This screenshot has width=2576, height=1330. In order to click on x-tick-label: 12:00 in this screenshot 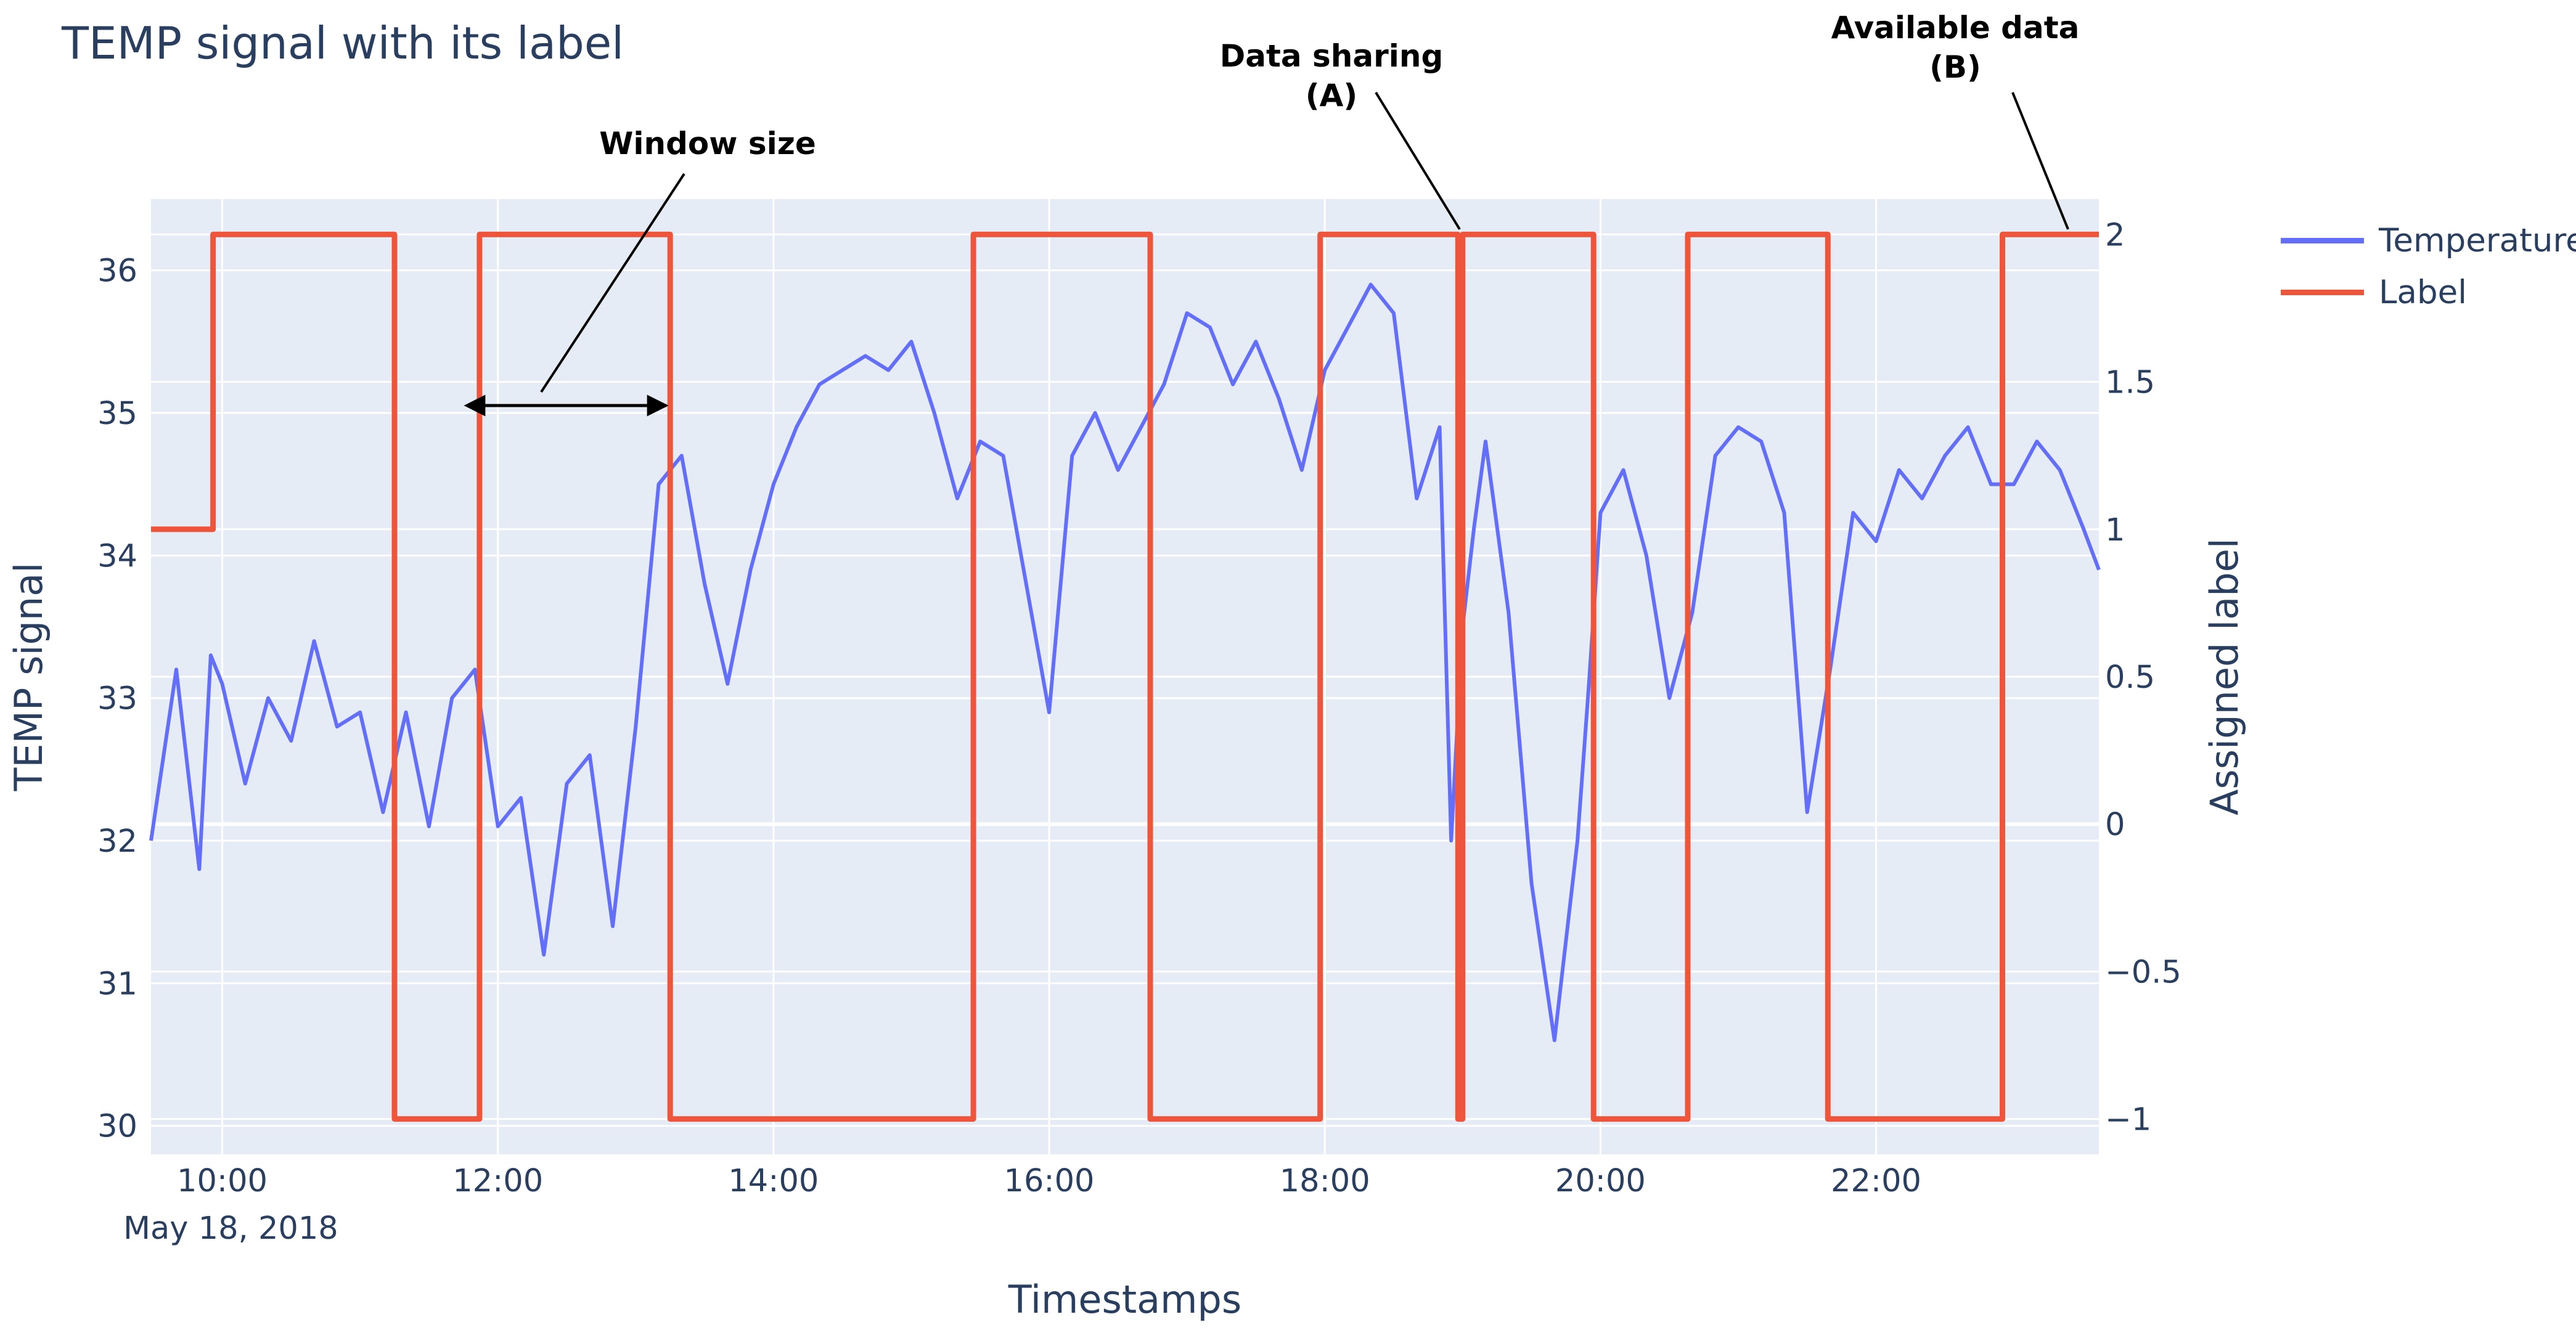, I will do `click(497, 1181)`.